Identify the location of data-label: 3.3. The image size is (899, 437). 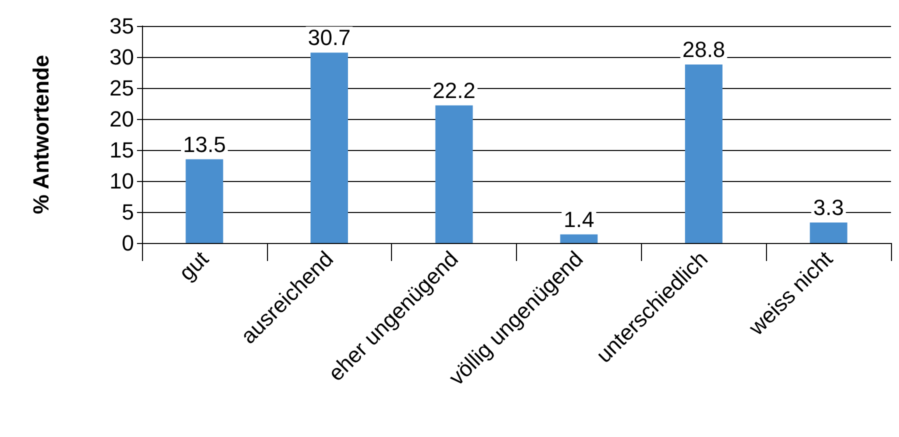
(828, 207).